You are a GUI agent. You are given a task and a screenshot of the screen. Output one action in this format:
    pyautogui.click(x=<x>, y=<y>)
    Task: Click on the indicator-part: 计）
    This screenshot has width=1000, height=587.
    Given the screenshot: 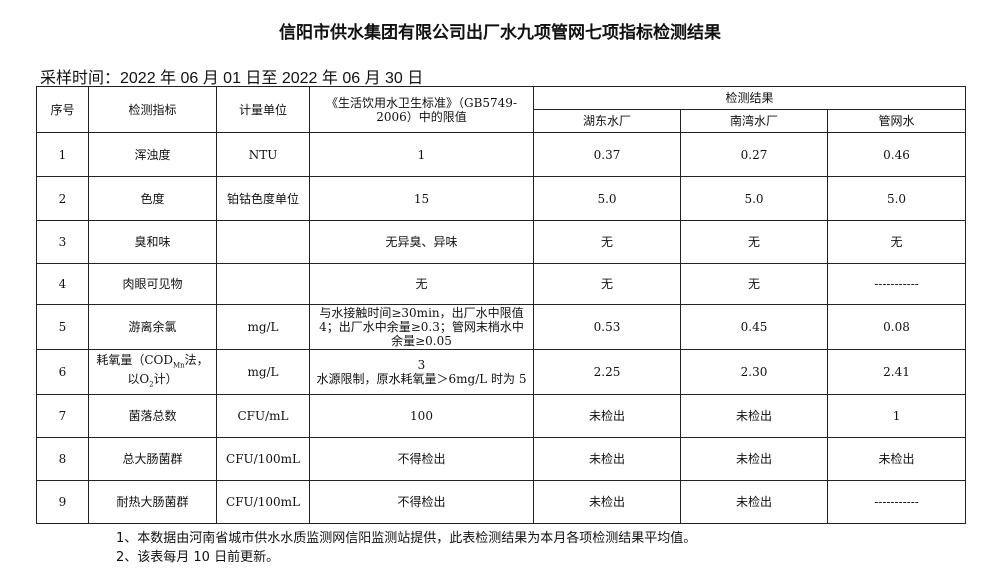 What is the action you would take?
    pyautogui.click(x=165, y=379)
    